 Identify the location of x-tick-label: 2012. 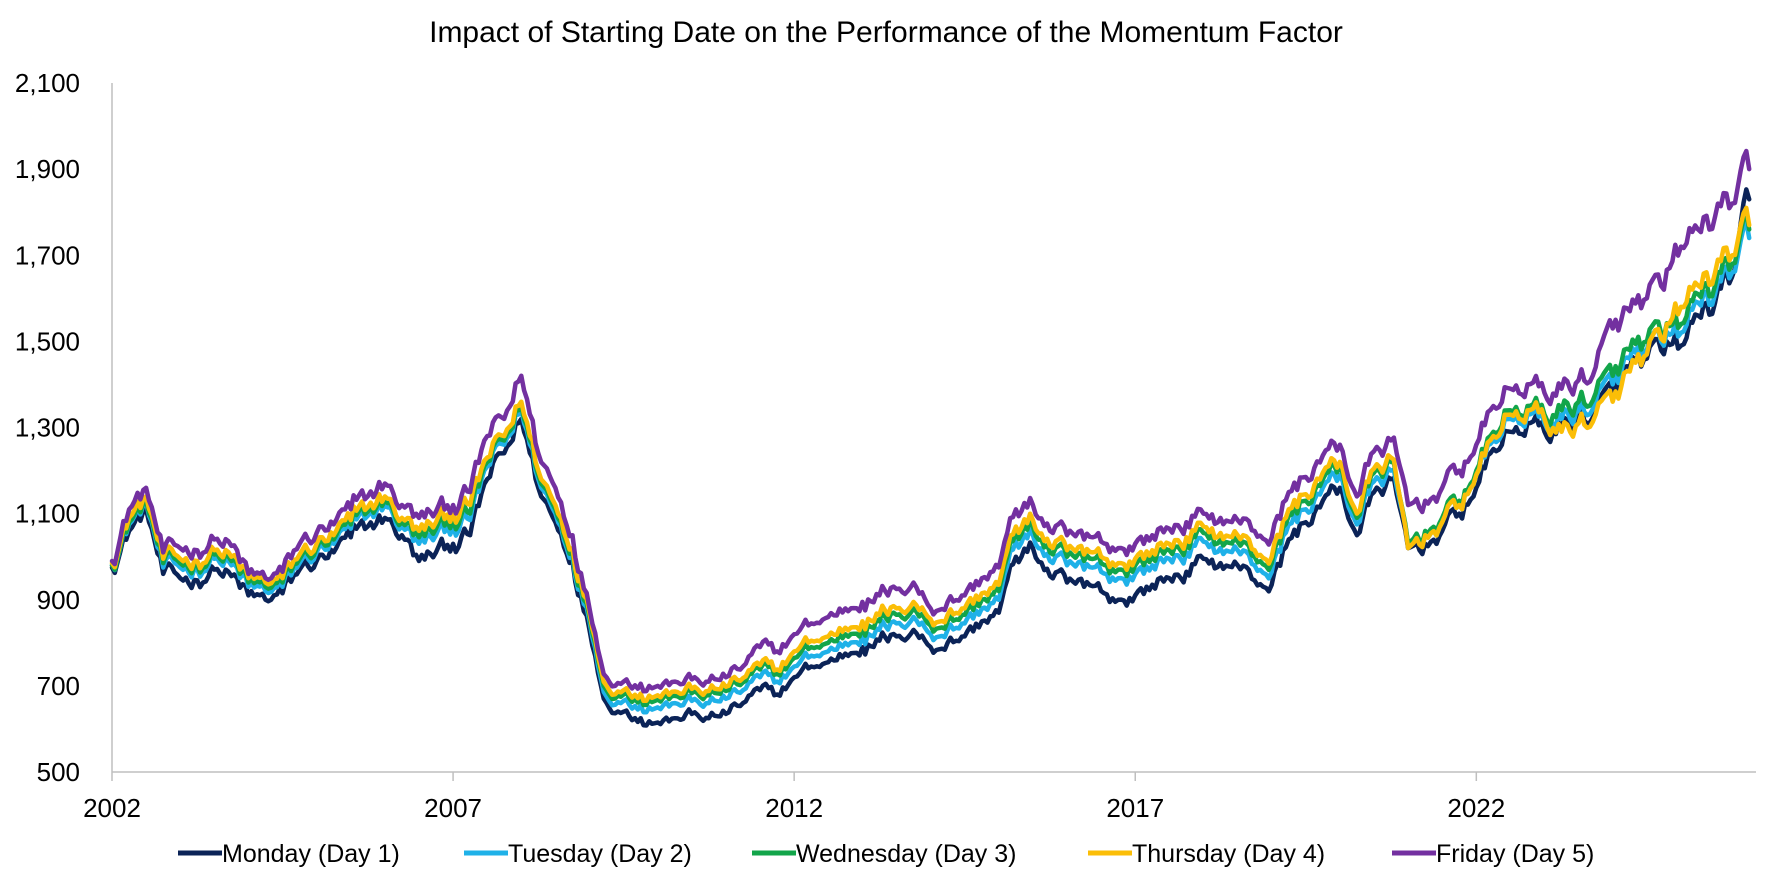
(794, 808).